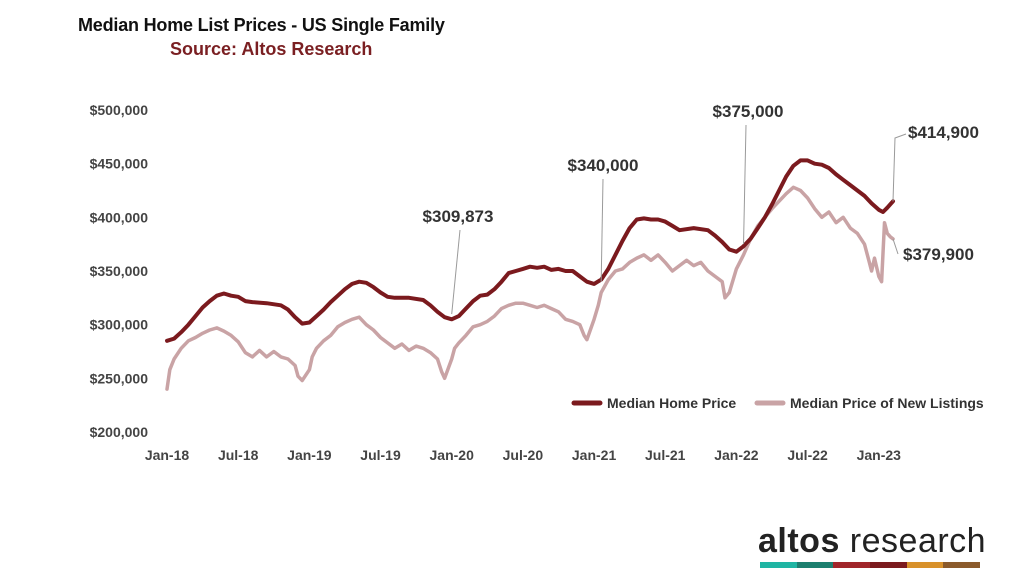 Image resolution: width=1024 pixels, height=576 pixels. I want to click on y-tick-label: $350,000, so click(119, 271).